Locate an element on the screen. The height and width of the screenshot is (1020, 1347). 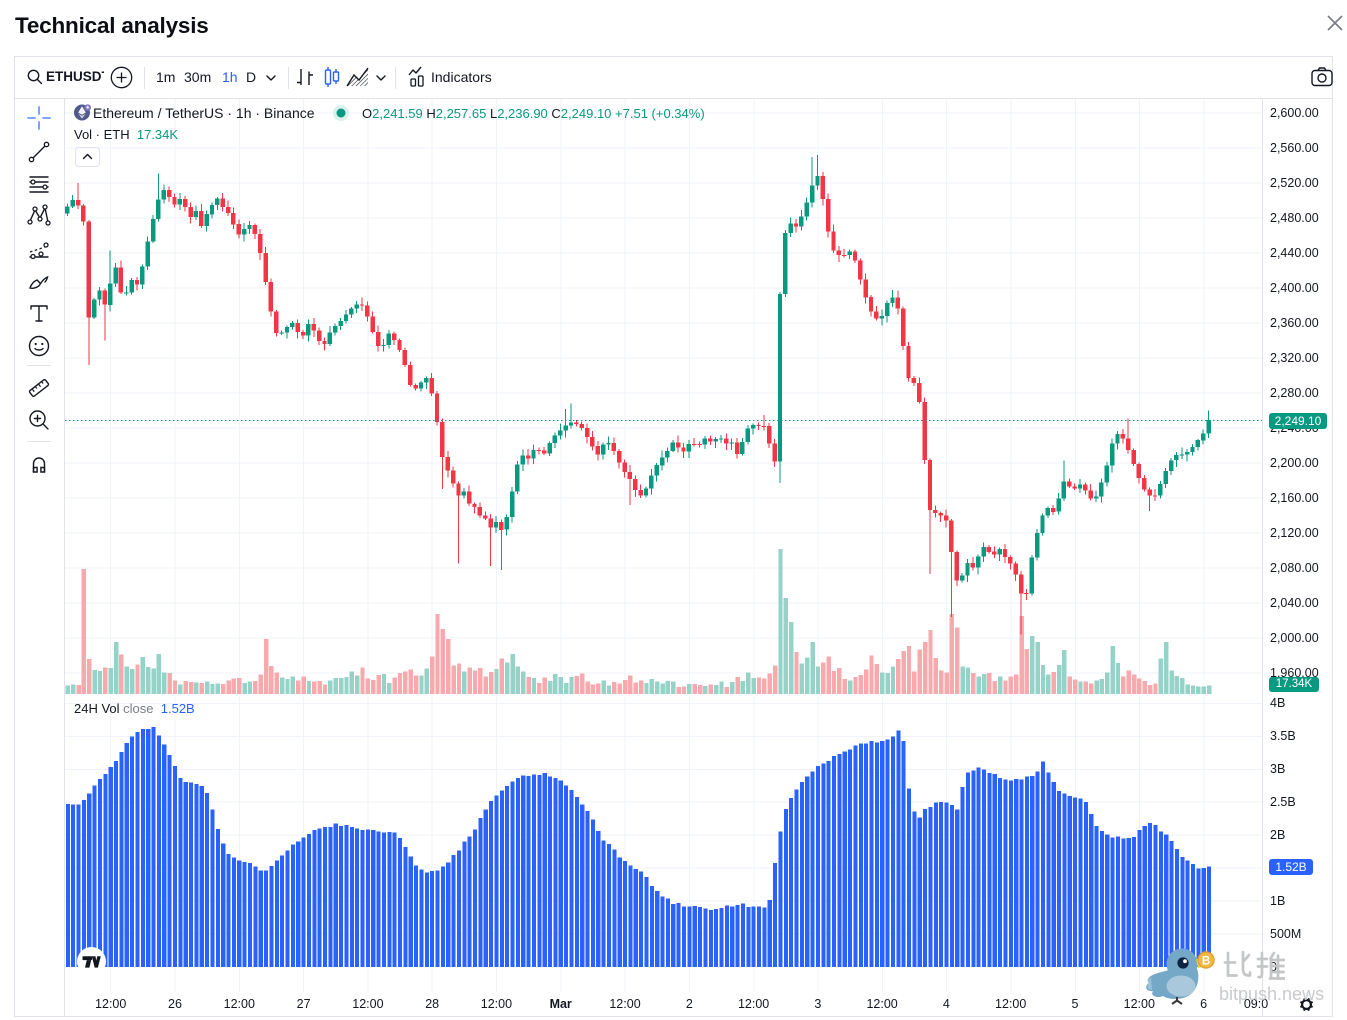
svg-text: B is located at coordinates (1206, 961).